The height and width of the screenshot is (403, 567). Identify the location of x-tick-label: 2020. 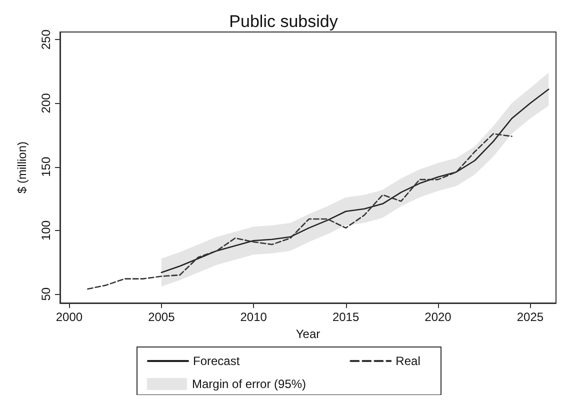
(438, 317).